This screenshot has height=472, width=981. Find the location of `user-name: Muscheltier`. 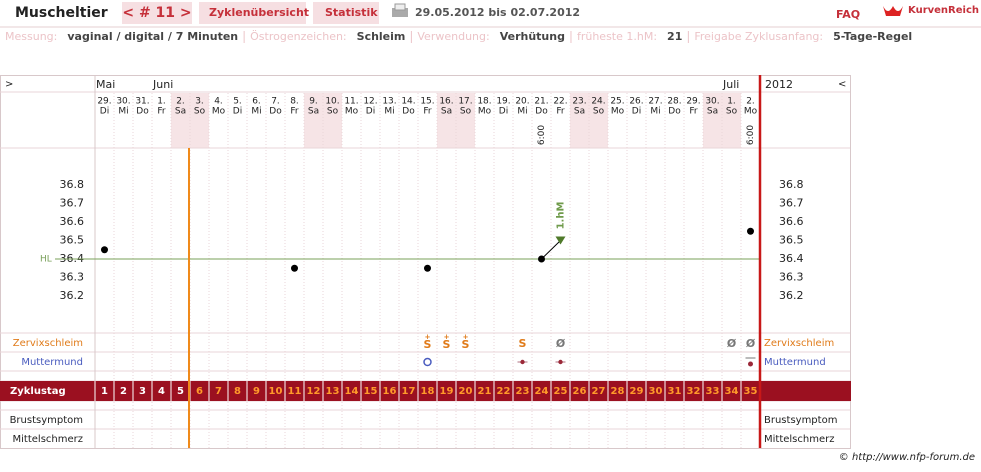

user-name: Muscheltier is located at coordinates (61, 13).